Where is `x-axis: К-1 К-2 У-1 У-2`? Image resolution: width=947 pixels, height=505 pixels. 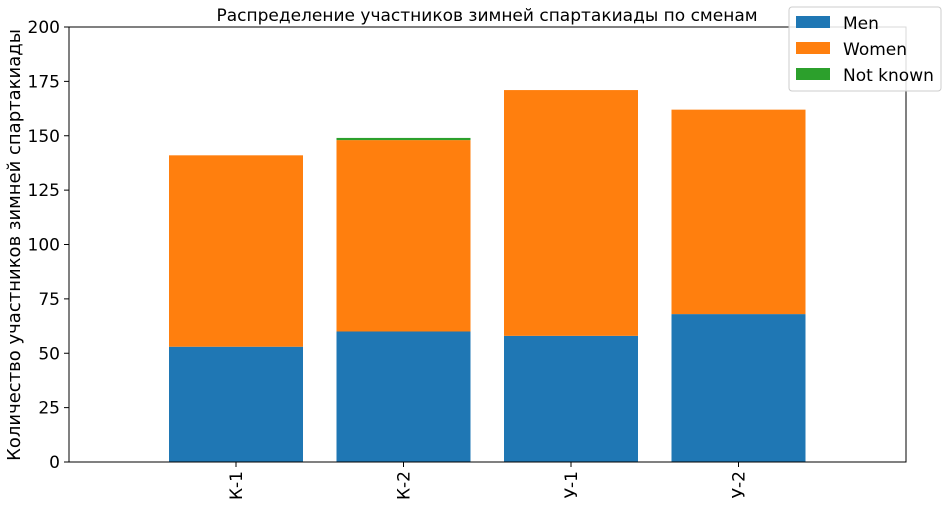 x-axis: К-1 К-2 У-1 У-2 is located at coordinates (488, 481).